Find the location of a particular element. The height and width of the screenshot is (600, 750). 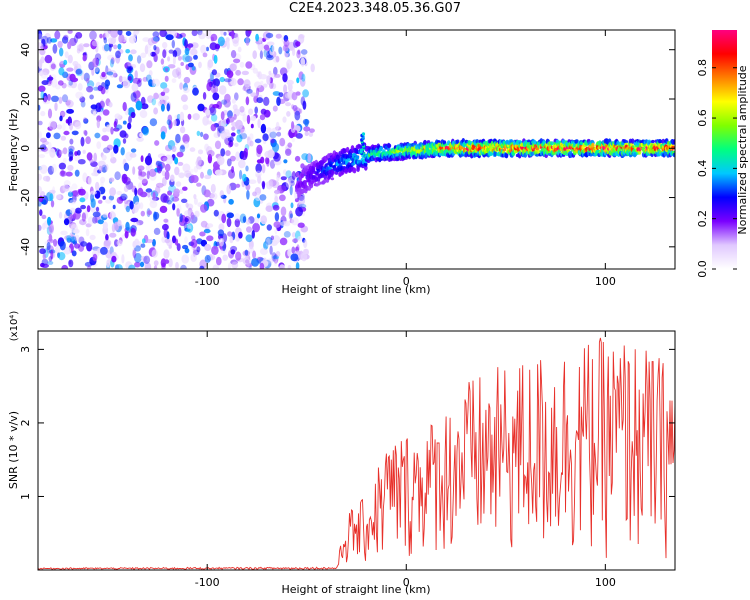

colorbar-gradient is located at coordinates (724, 149).